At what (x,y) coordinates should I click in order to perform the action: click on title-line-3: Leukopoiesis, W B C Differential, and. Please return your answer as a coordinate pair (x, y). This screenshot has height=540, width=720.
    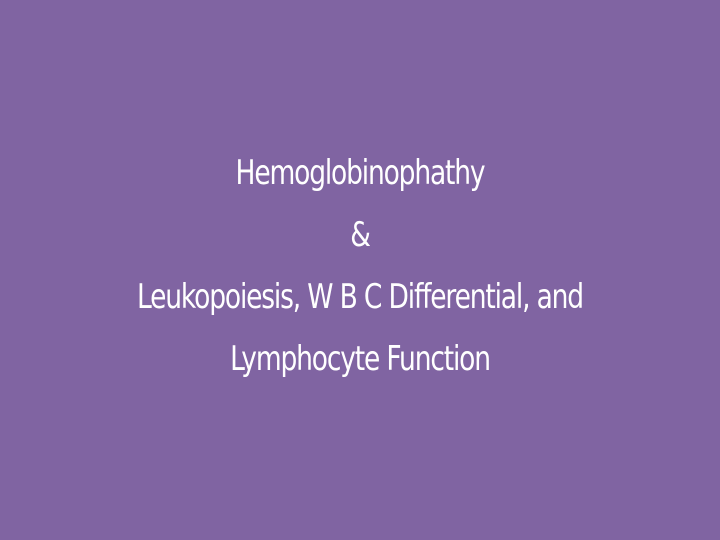
    Looking at the image, I should click on (360, 297).